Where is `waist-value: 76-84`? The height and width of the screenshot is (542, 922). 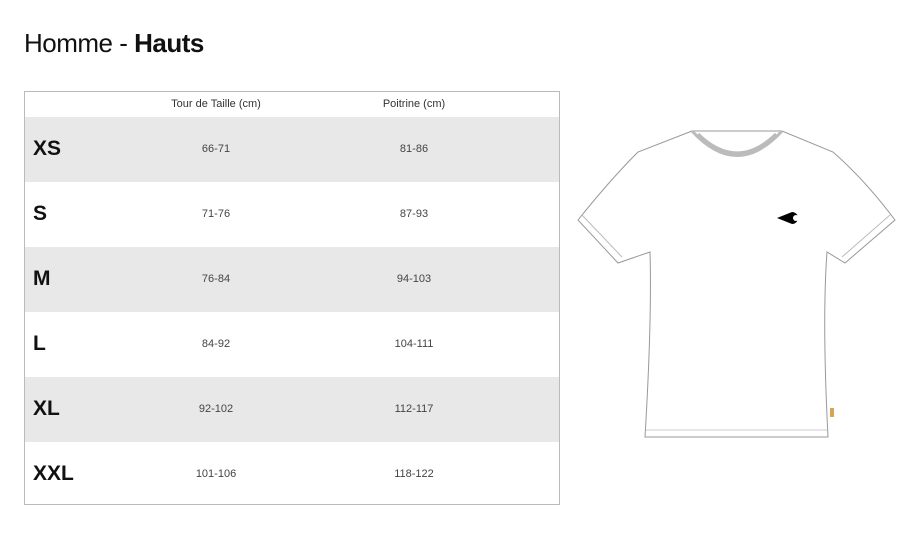
waist-value: 76-84 is located at coordinates (216, 279).